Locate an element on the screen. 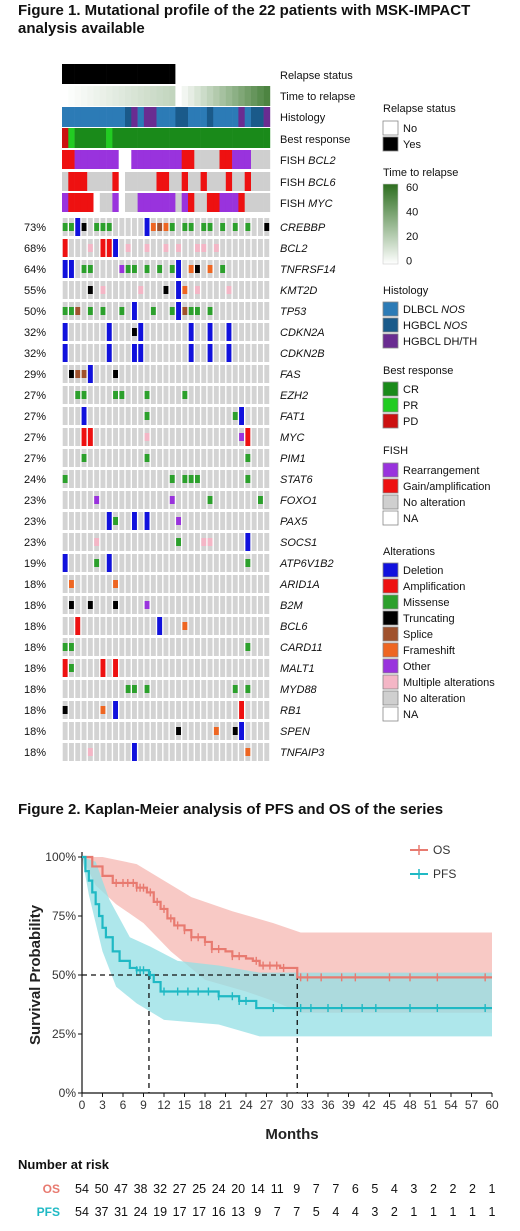  legend-label: Missense is located at coordinates (426, 603).